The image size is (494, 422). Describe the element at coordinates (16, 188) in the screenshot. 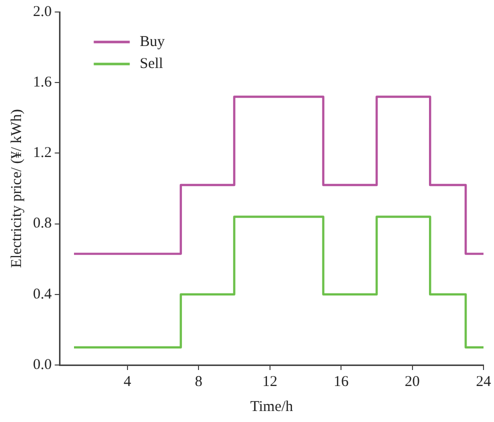

I see `y-axis-title: Electricity price/ (¥/ kWh)` at that location.